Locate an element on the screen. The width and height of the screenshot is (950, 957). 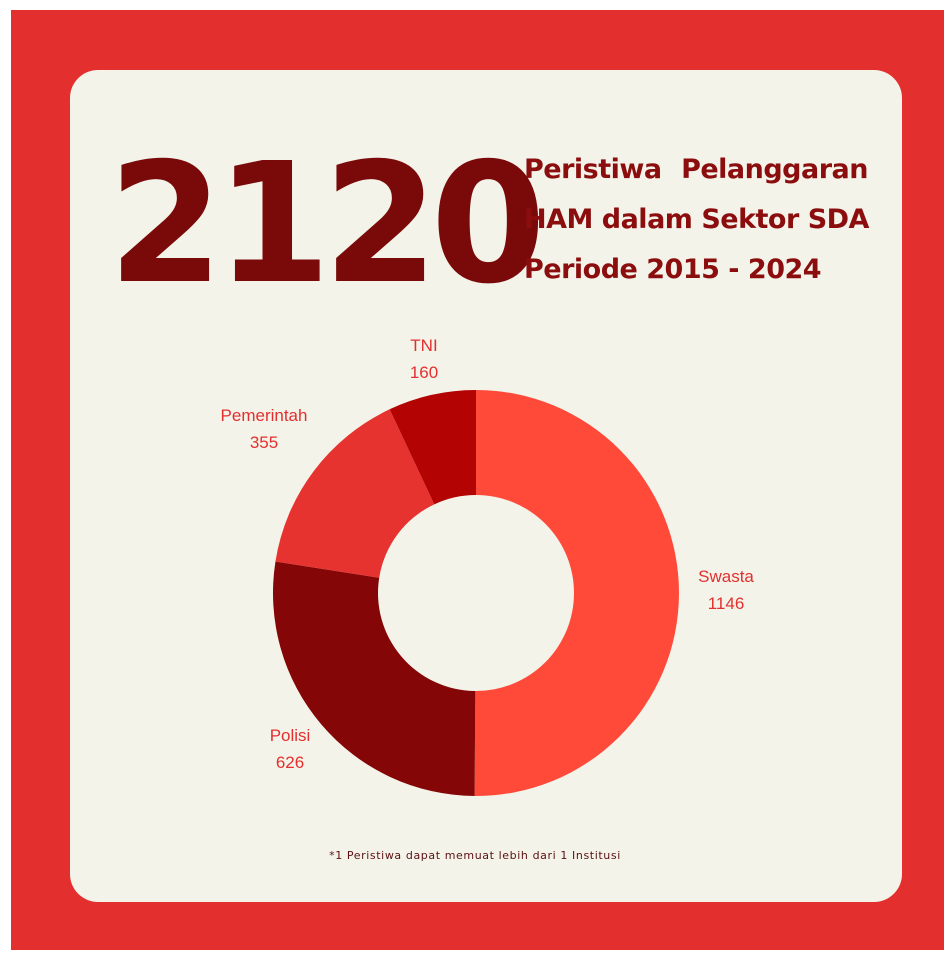
headline-line-1: Peristiwa Pelanggaran is located at coordinates (696, 170).